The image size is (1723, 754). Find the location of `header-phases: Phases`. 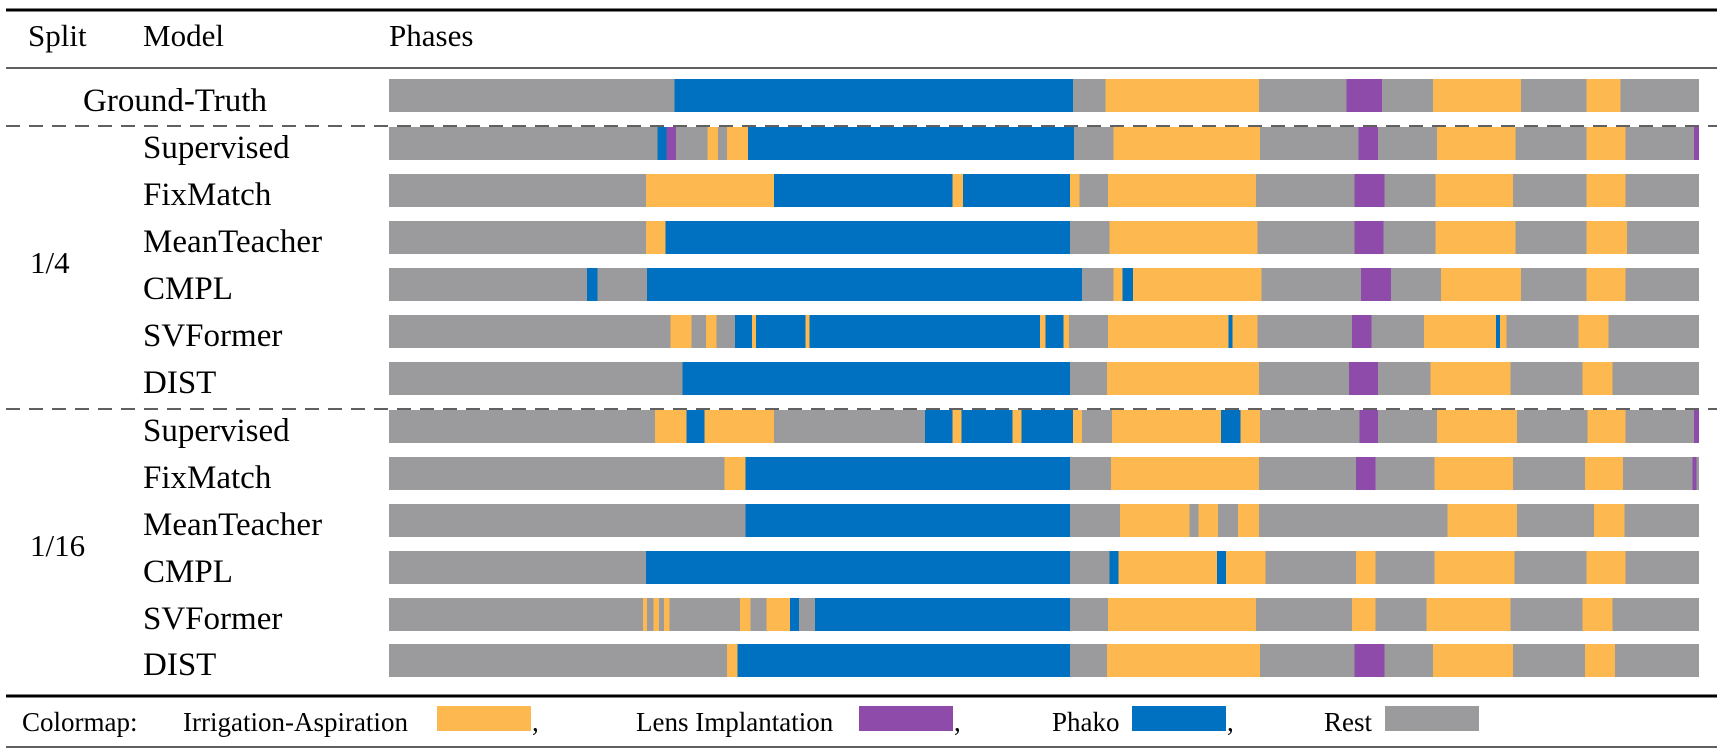

header-phases: Phases is located at coordinates (431, 35).